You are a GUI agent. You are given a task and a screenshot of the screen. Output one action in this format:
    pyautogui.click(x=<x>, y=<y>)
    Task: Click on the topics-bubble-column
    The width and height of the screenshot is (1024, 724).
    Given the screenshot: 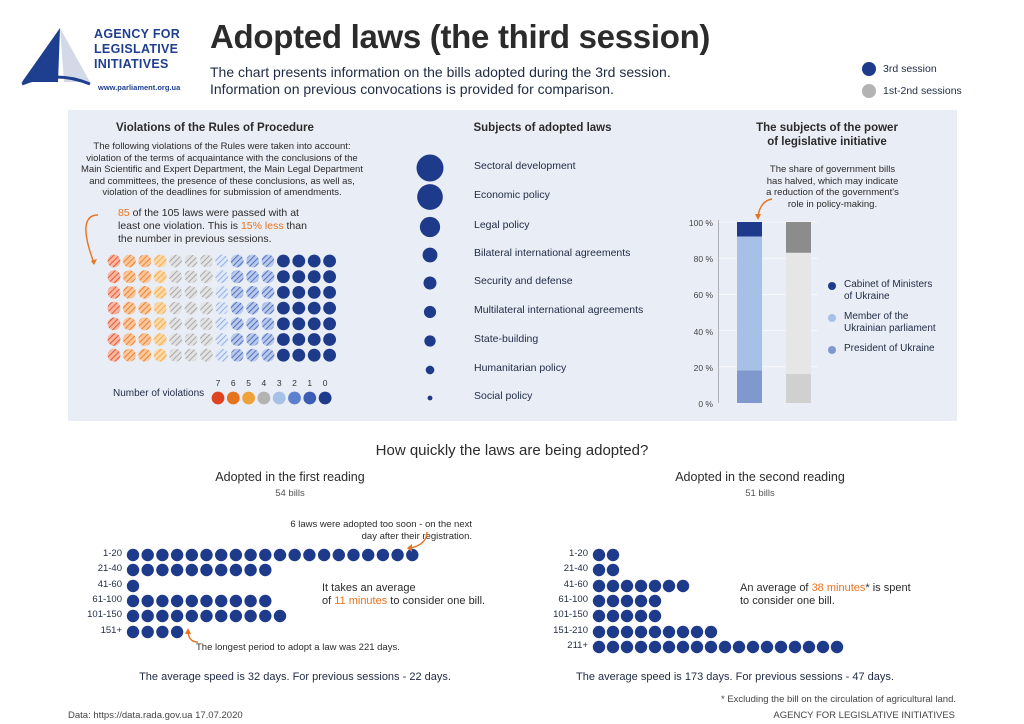 What is the action you would take?
    pyautogui.click(x=430, y=277)
    